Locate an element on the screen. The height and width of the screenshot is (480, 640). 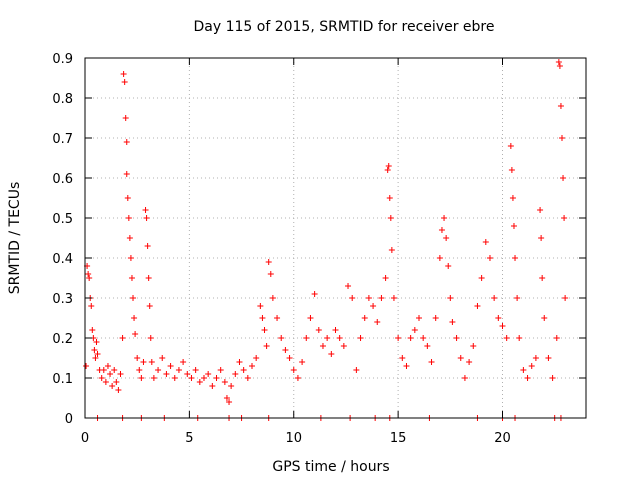
y-tick-label: 0.6 is located at coordinates (62, 179).